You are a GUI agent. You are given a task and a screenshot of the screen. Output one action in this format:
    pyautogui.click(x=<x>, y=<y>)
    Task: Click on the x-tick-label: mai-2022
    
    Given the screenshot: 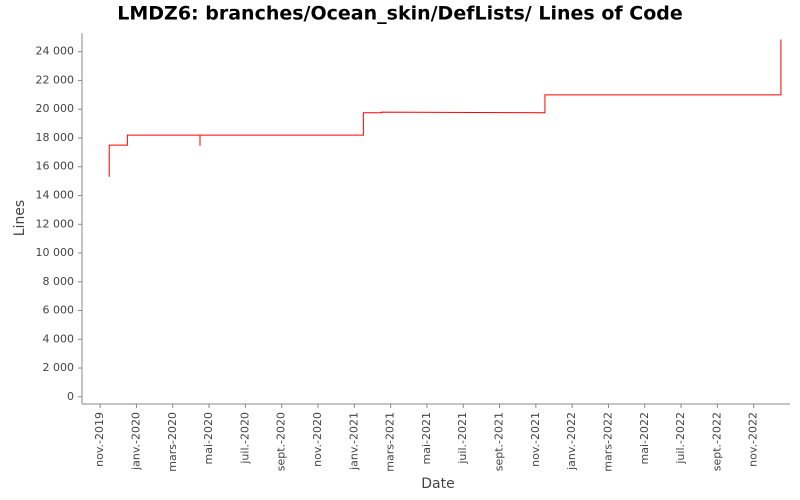 What is the action you would take?
    pyautogui.click(x=644, y=438)
    